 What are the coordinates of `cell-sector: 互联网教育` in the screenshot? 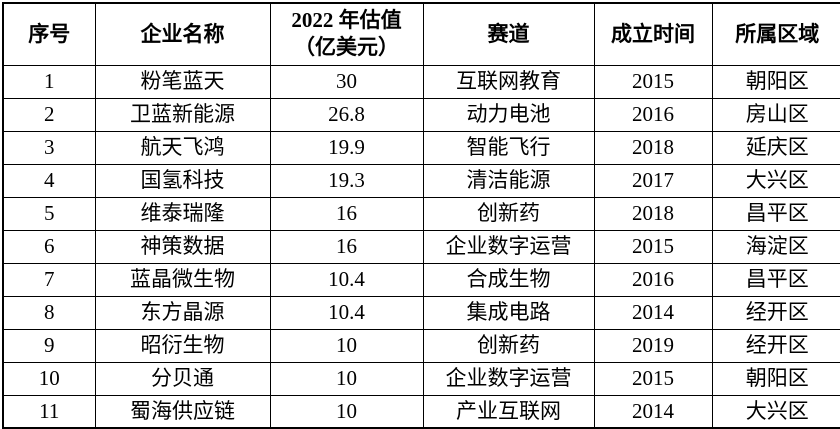 It's located at (508, 81).